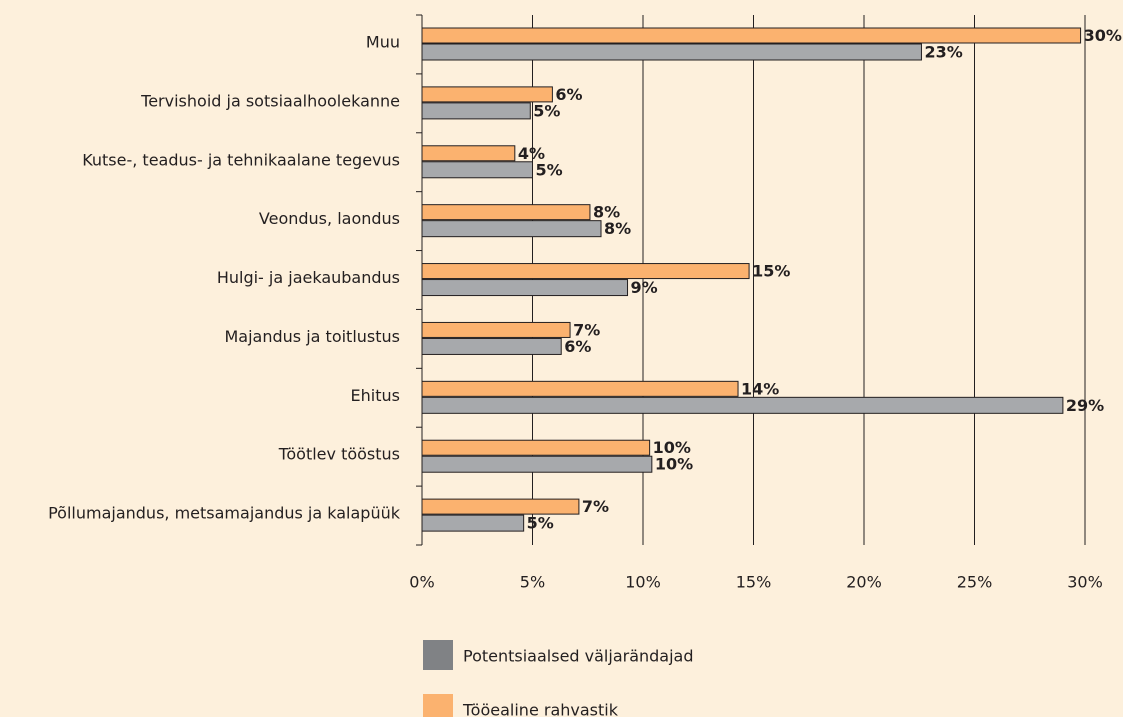 This screenshot has width=1123, height=717. What do you see at coordinates (383, 42) in the screenshot?
I see `category-label: Muu` at bounding box center [383, 42].